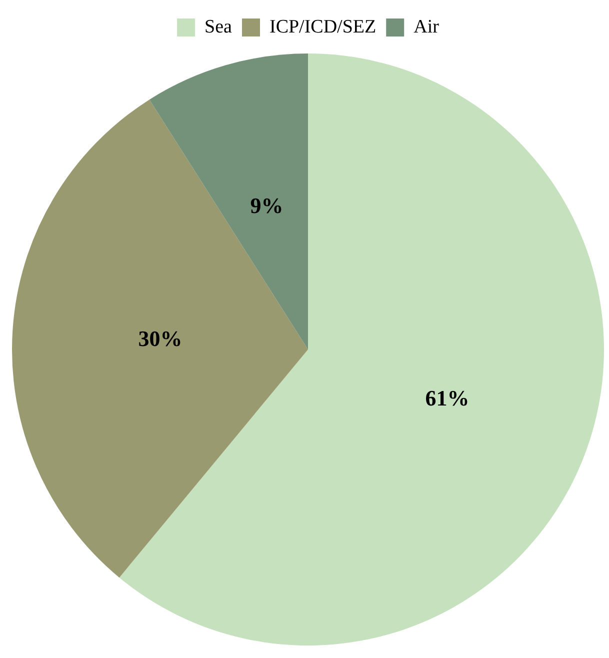 The image size is (609, 658). I want to click on legend-label: Sea, so click(218, 27).